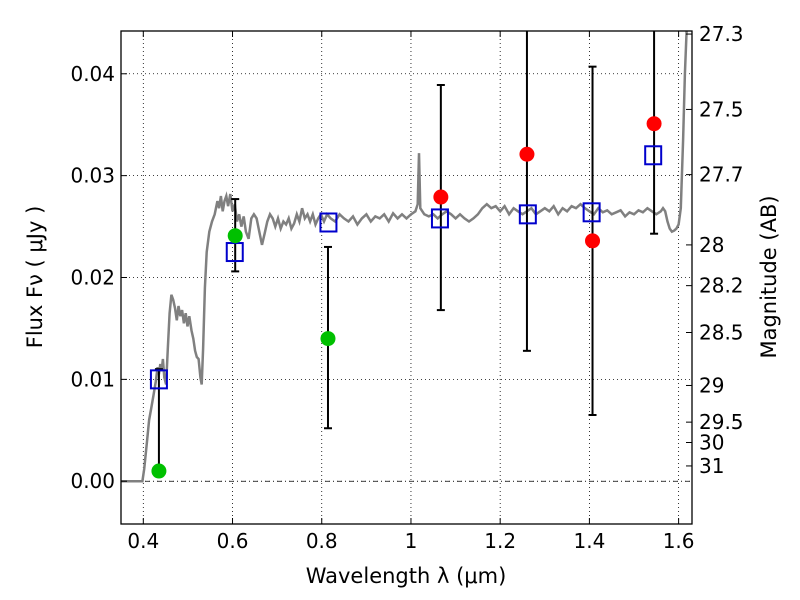 The image size is (800, 600). Describe the element at coordinates (769, 276) in the screenshot. I see `y2-axis-title: Magnitude (AB)` at that location.